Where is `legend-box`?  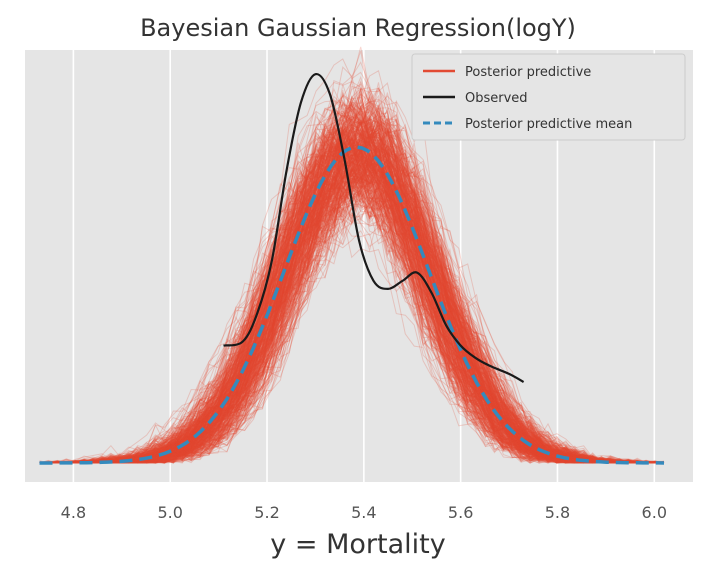
legend-box is located at coordinates (548, 97).